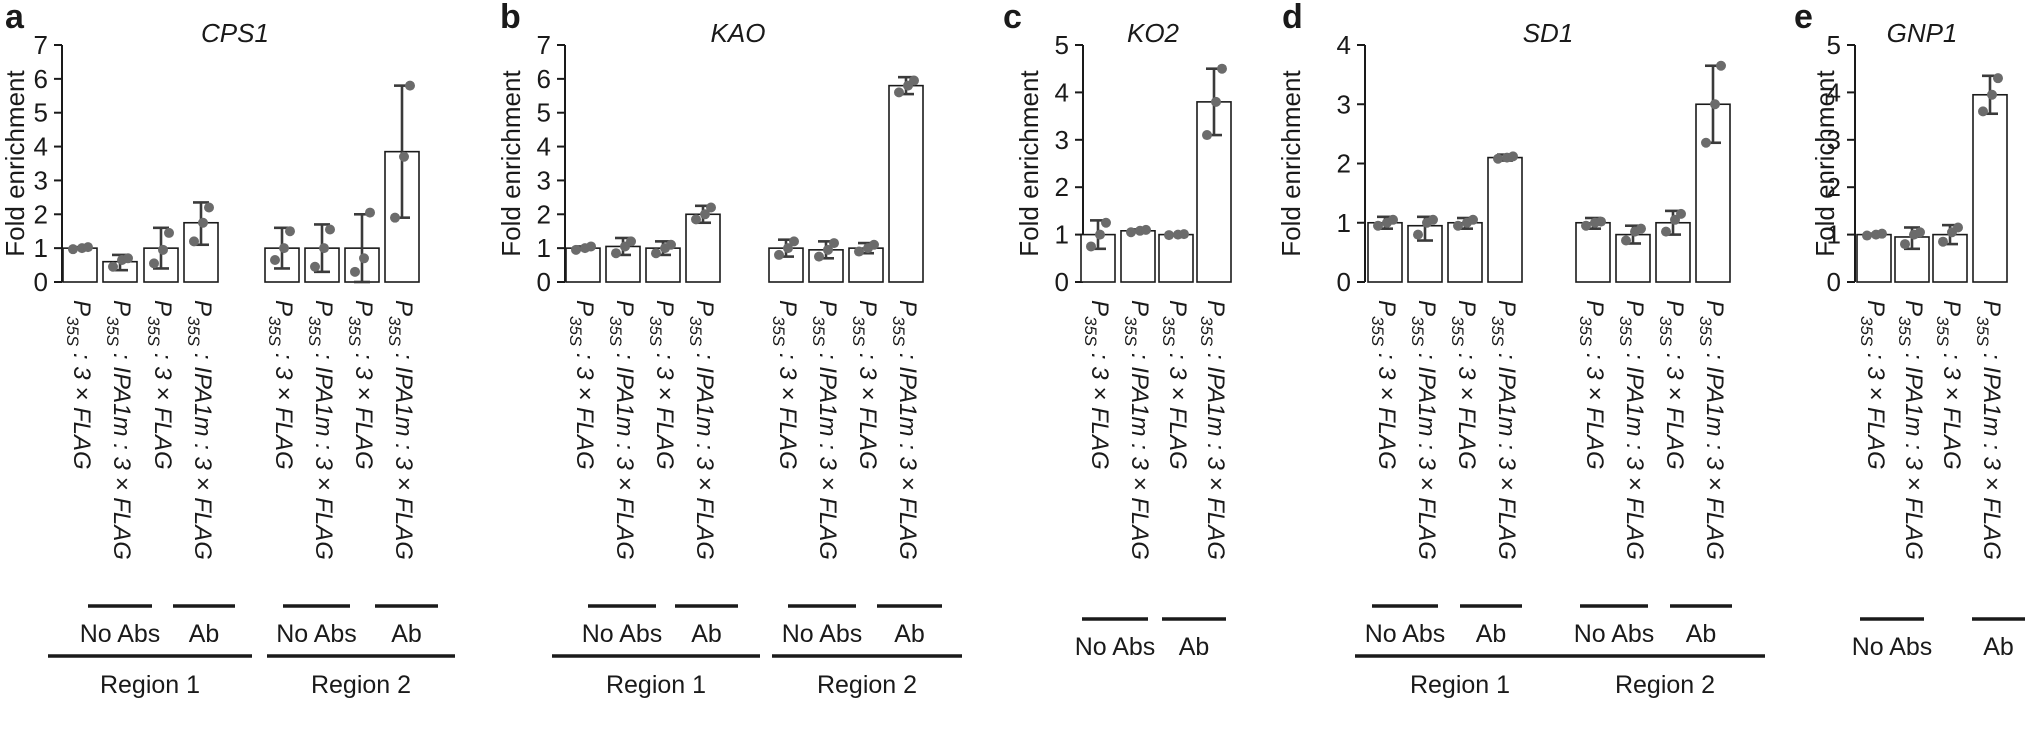  What do you see at coordinates (150, 685) in the screenshot?
I see `region-label: Region 1` at bounding box center [150, 685].